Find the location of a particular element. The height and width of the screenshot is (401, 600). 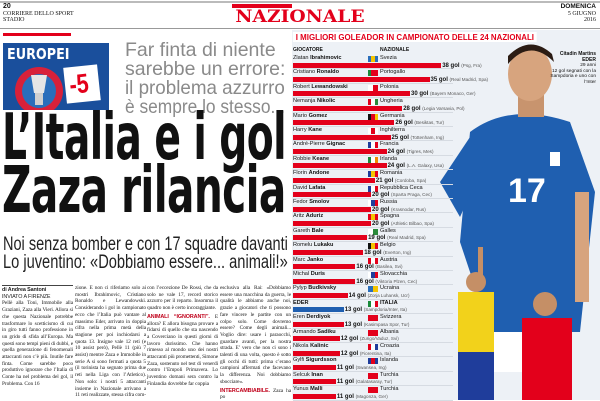

player-first-name: David is located at coordinates (300, 187).